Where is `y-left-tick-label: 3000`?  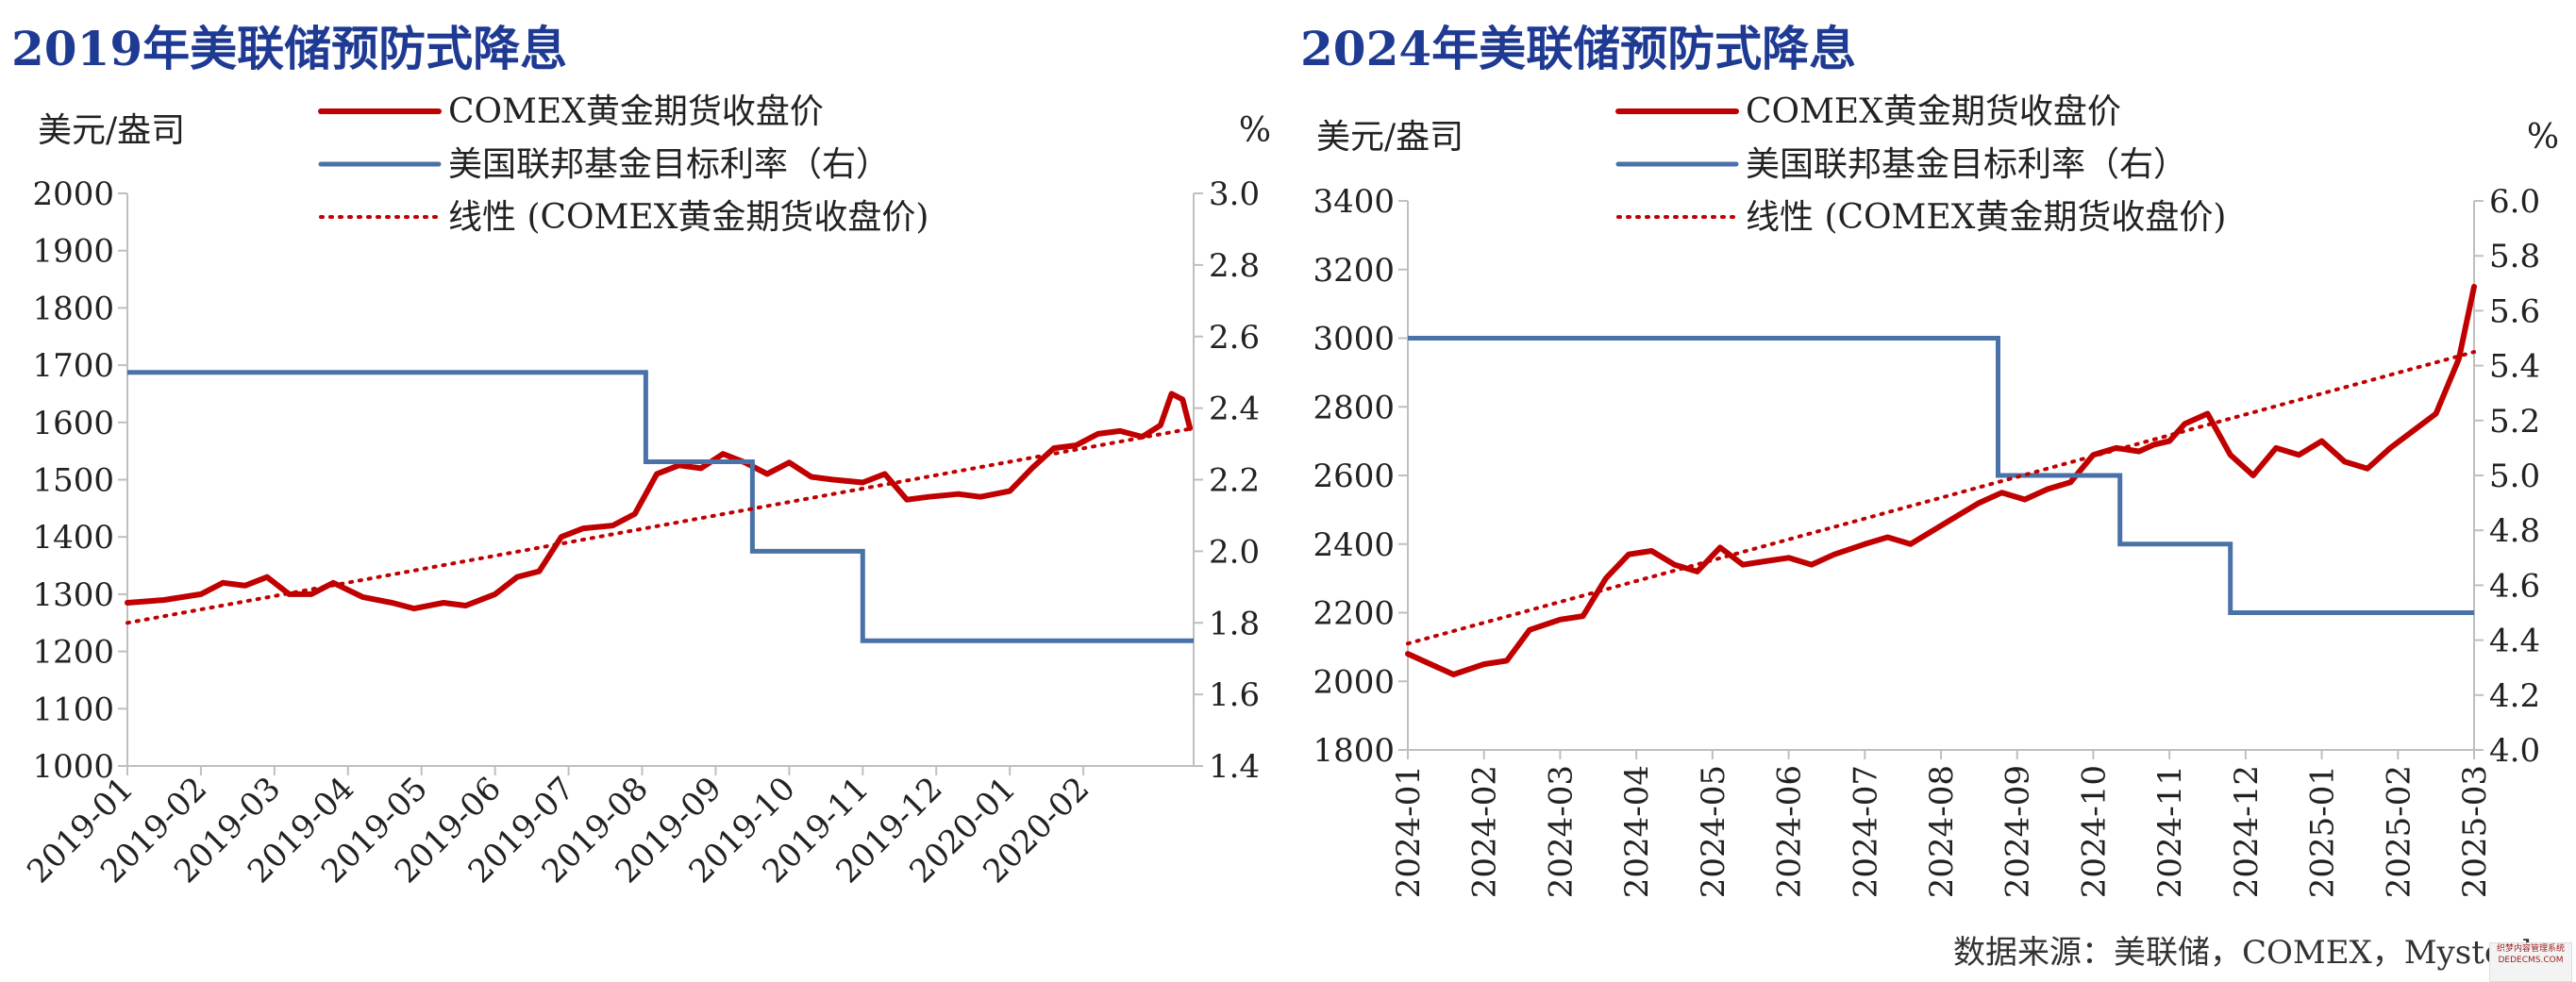 y-left-tick-label: 3000 is located at coordinates (1354, 339).